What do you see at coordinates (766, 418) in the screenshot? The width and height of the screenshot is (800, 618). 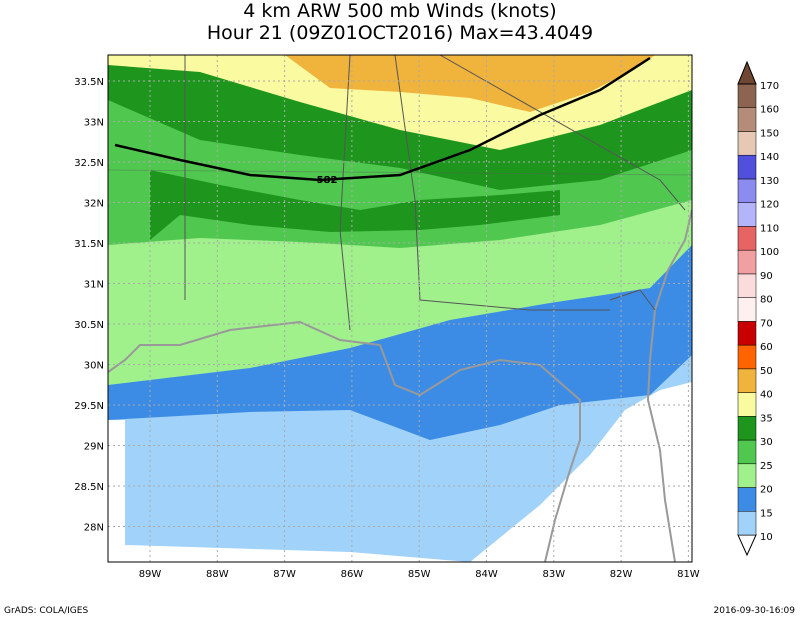 I see `colorbar-label: 35` at bounding box center [766, 418].